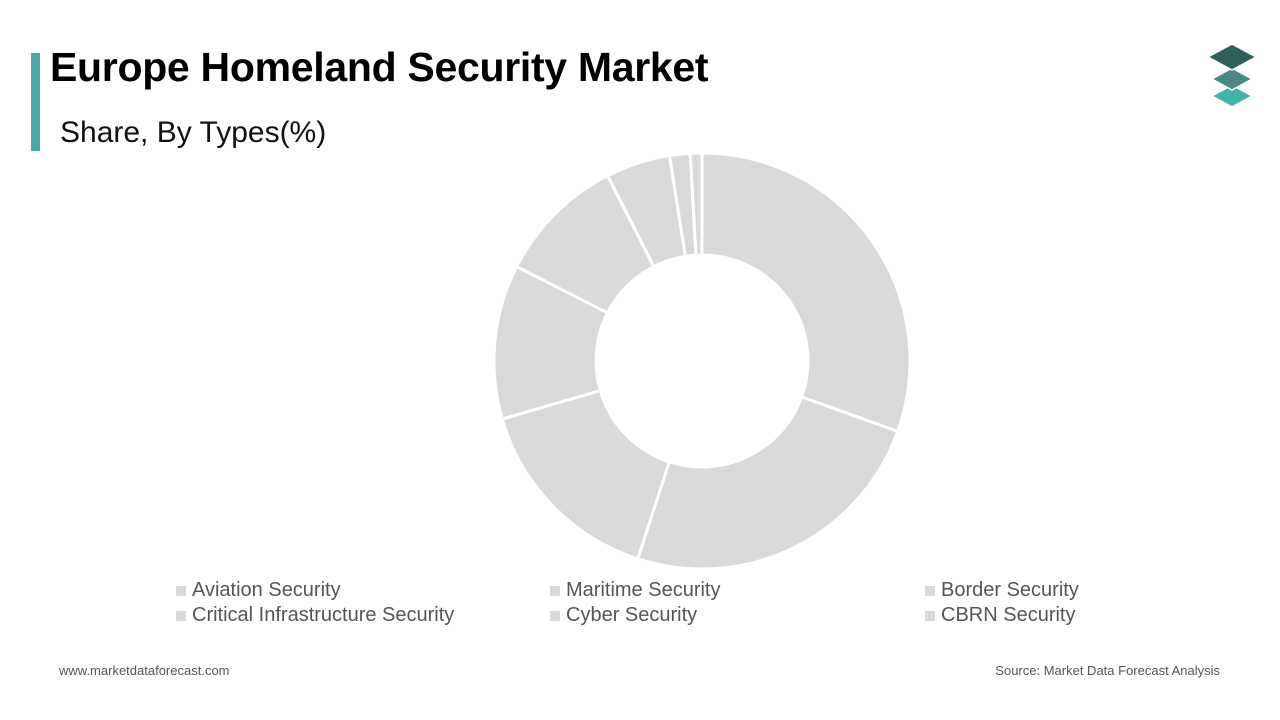 The width and height of the screenshot is (1280, 720). I want to click on legend-label: Aviation Security, so click(266, 590).